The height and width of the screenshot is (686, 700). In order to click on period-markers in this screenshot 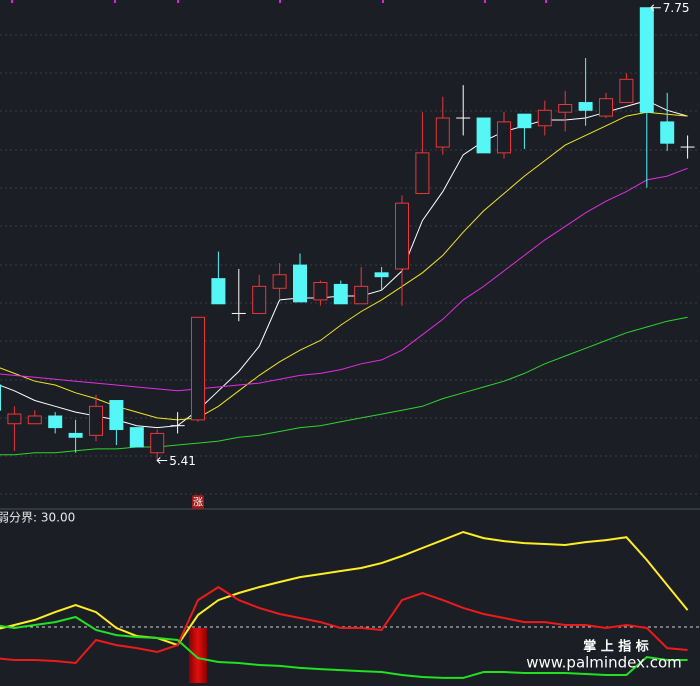, I will do `click(279, 1)`.